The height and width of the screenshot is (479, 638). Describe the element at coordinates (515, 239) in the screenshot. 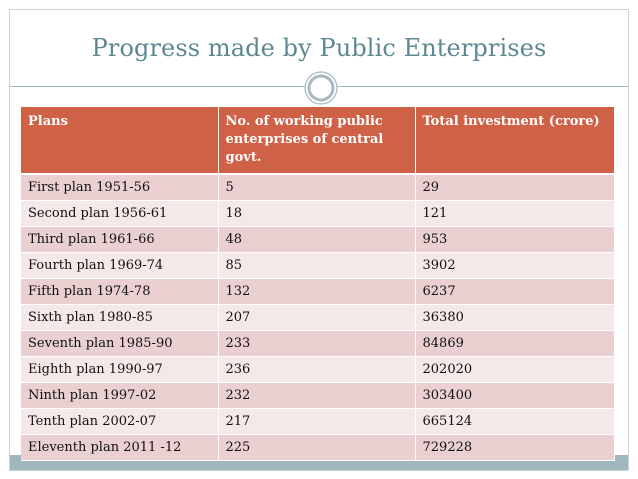

I see `investment-cell: 953` at that location.